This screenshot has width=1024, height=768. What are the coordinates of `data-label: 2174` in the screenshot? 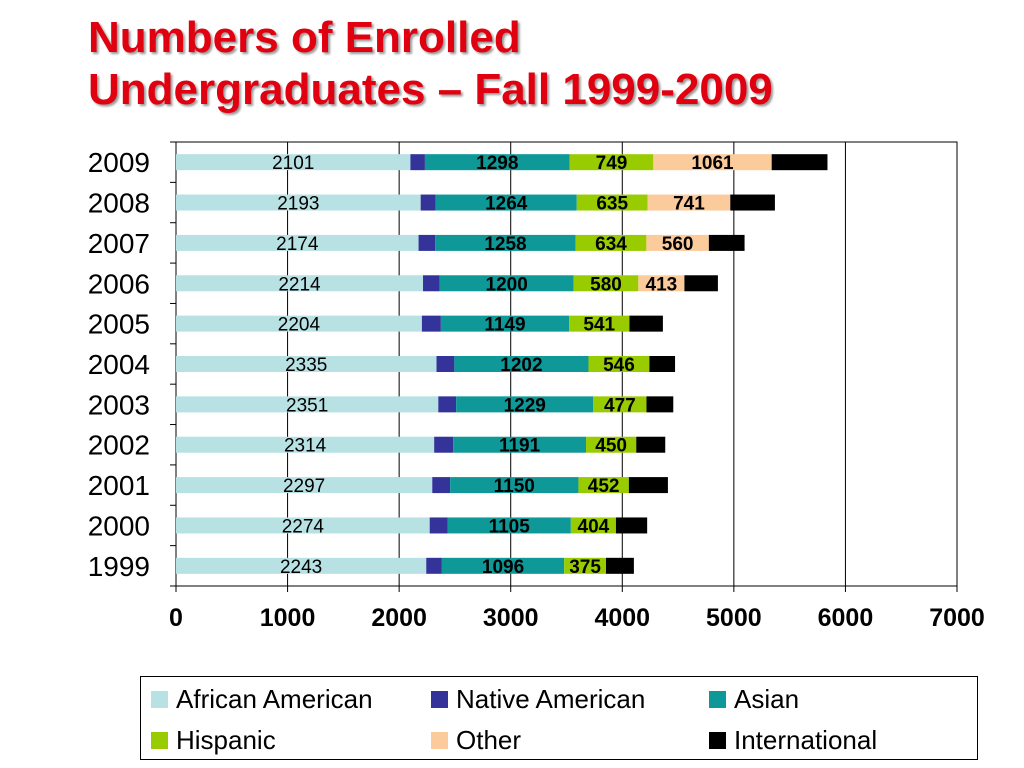 It's located at (297, 244).